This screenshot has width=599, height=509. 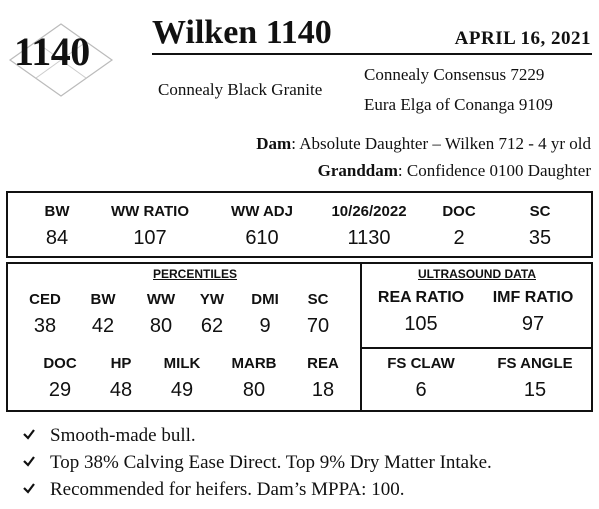 I want to click on stat-label: 10/26/2022, so click(x=369, y=211).